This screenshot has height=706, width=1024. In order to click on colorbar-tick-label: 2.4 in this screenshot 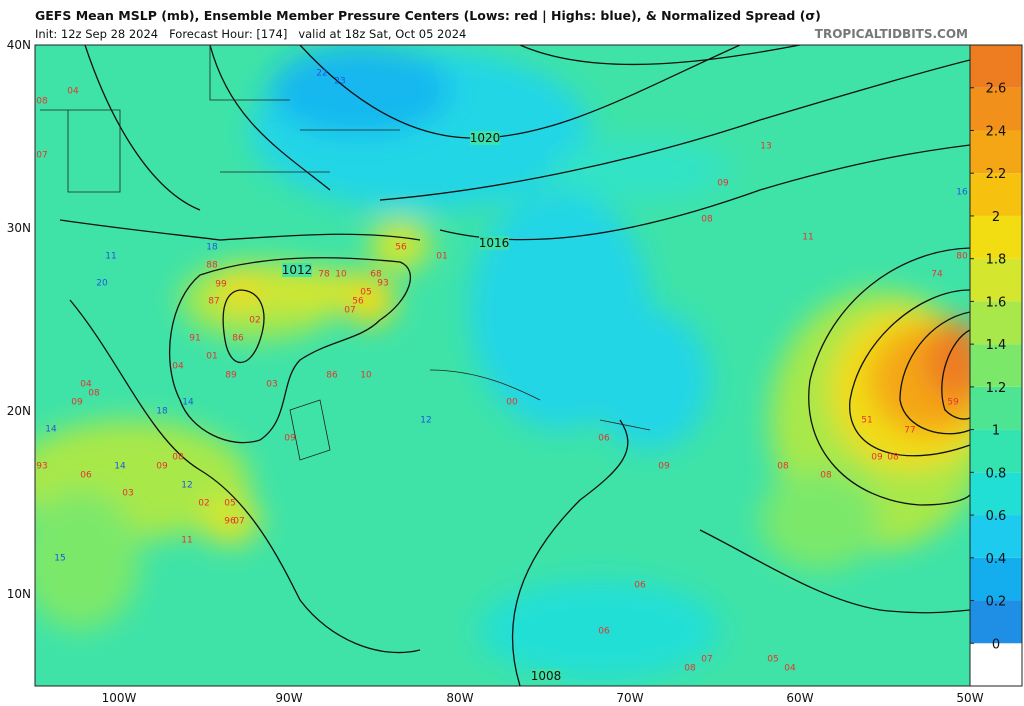, I will do `click(996, 131)`.